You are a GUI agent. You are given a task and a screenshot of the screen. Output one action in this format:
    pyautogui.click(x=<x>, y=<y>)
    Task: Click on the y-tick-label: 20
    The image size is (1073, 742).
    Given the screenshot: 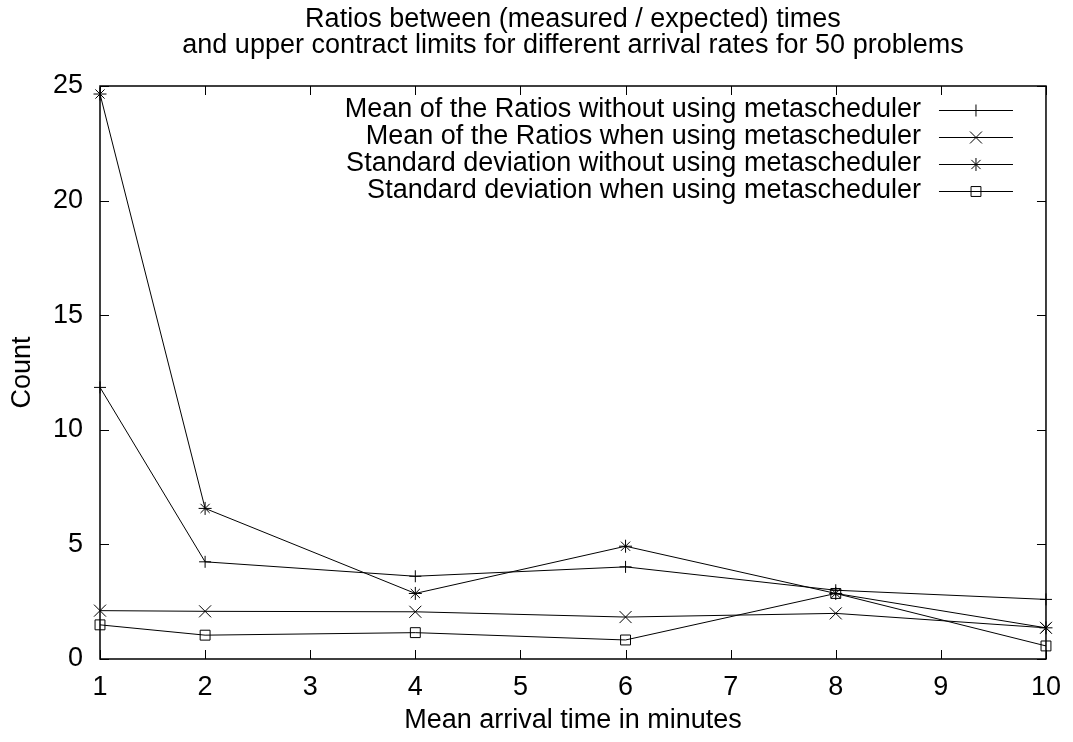 What is the action you would take?
    pyautogui.click(x=67, y=199)
    